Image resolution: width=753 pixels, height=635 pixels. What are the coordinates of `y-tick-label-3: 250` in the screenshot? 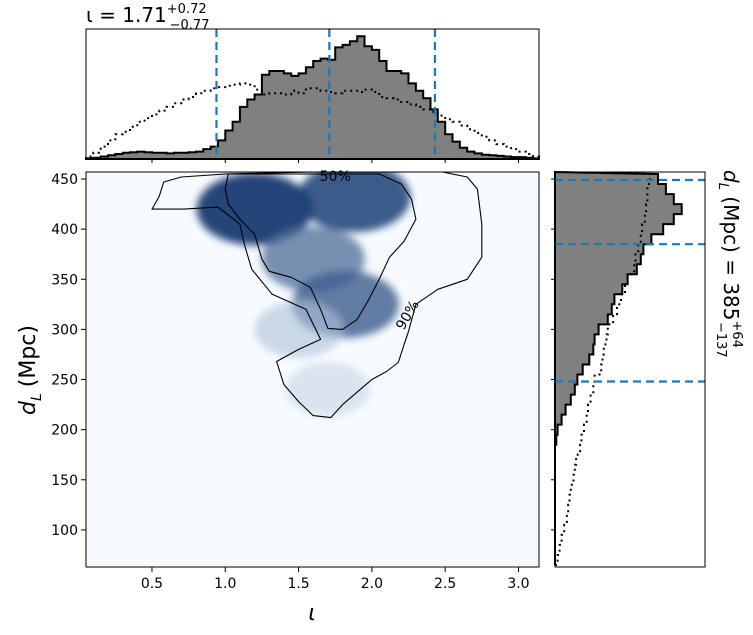 It's located at (64, 381).